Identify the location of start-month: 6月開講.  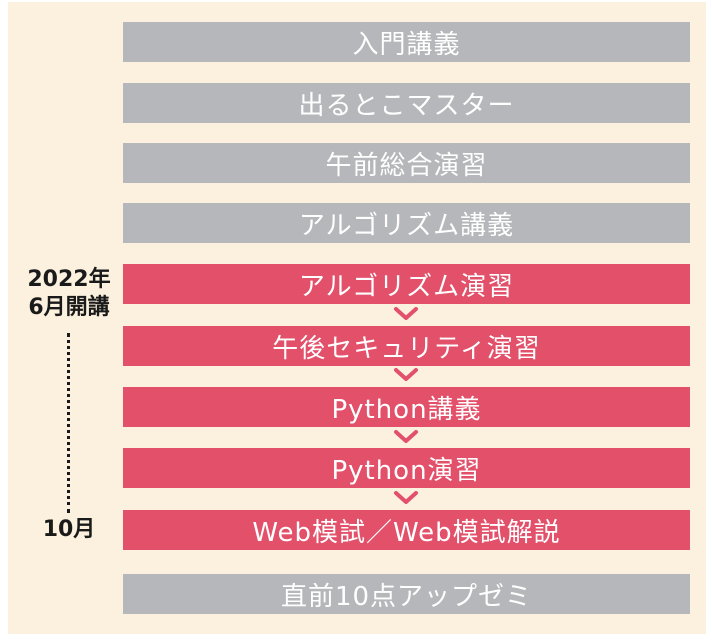
(69, 307).